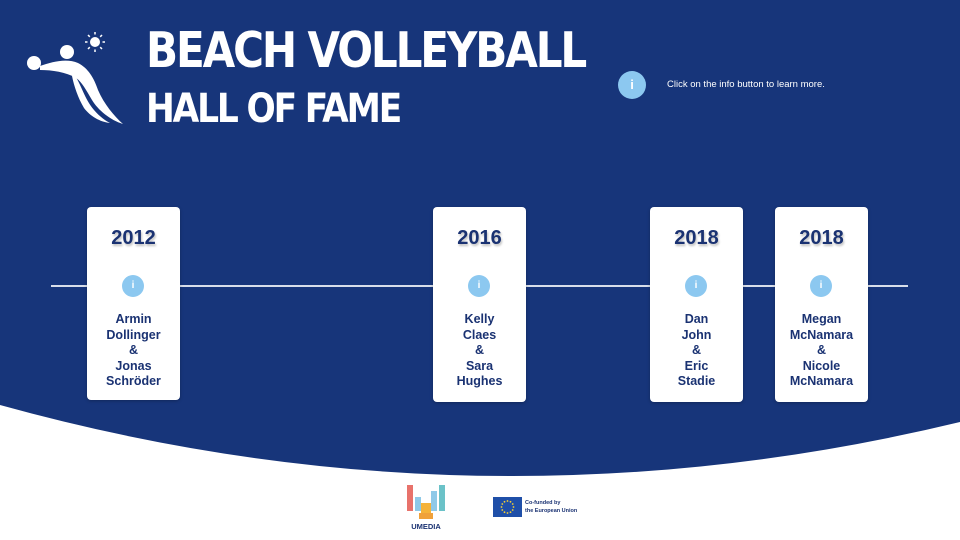 Image resolution: width=960 pixels, height=540 pixels. Describe the element at coordinates (746, 84) in the screenshot. I see `info-hint-text: Click on the info button to learn more.` at that location.